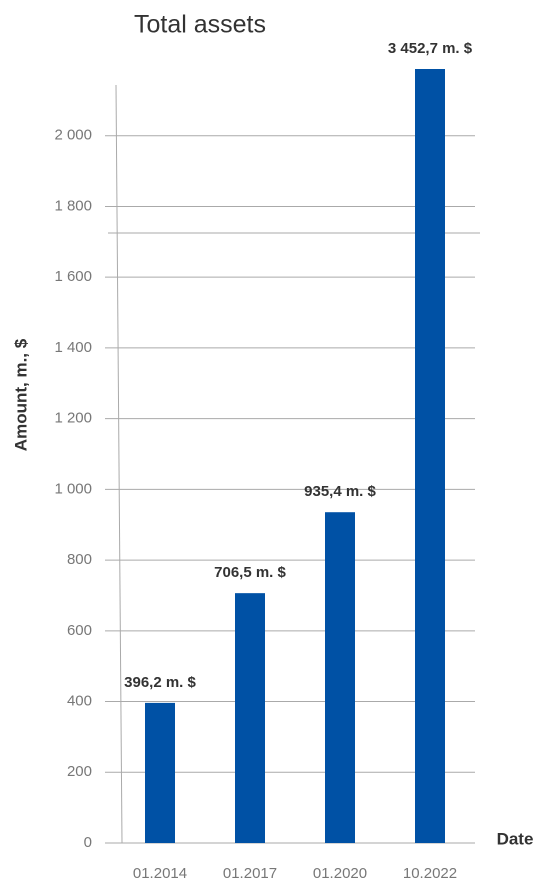  Describe the element at coordinates (73, 135) in the screenshot. I see `y-tick-label: 2 000` at that location.